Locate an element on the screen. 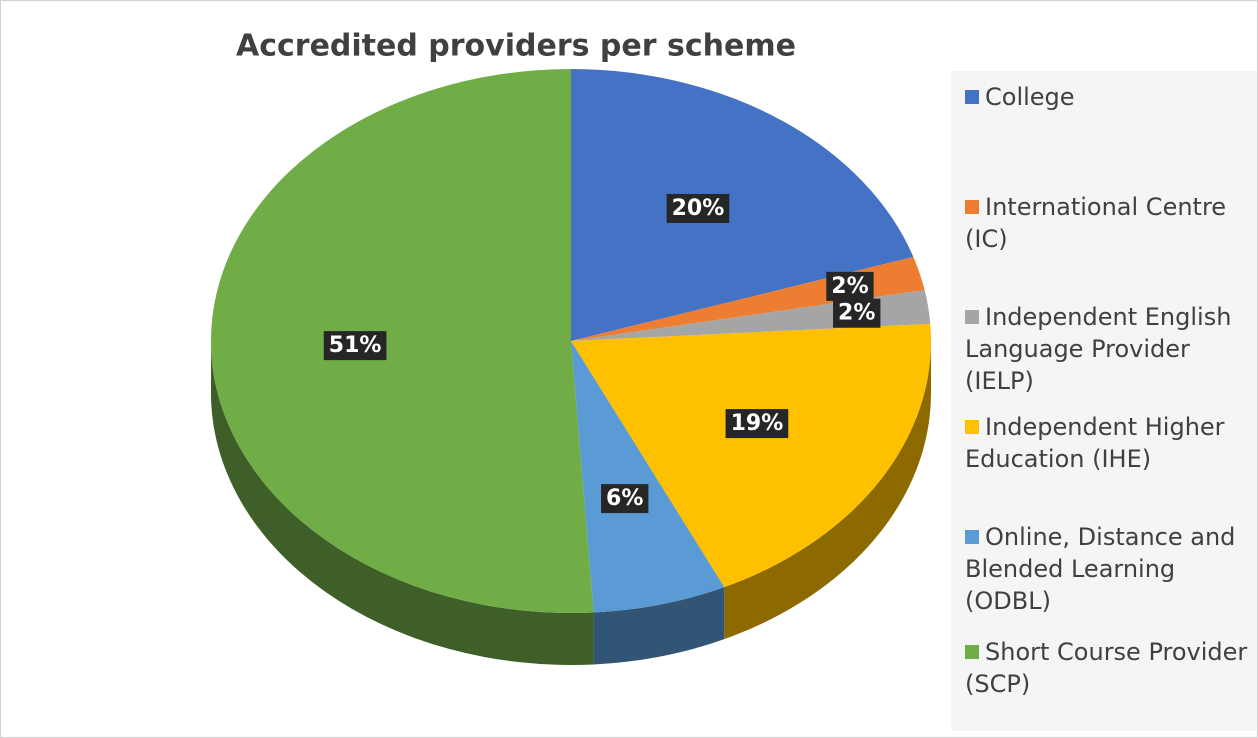  data-label: 20% is located at coordinates (698, 208).